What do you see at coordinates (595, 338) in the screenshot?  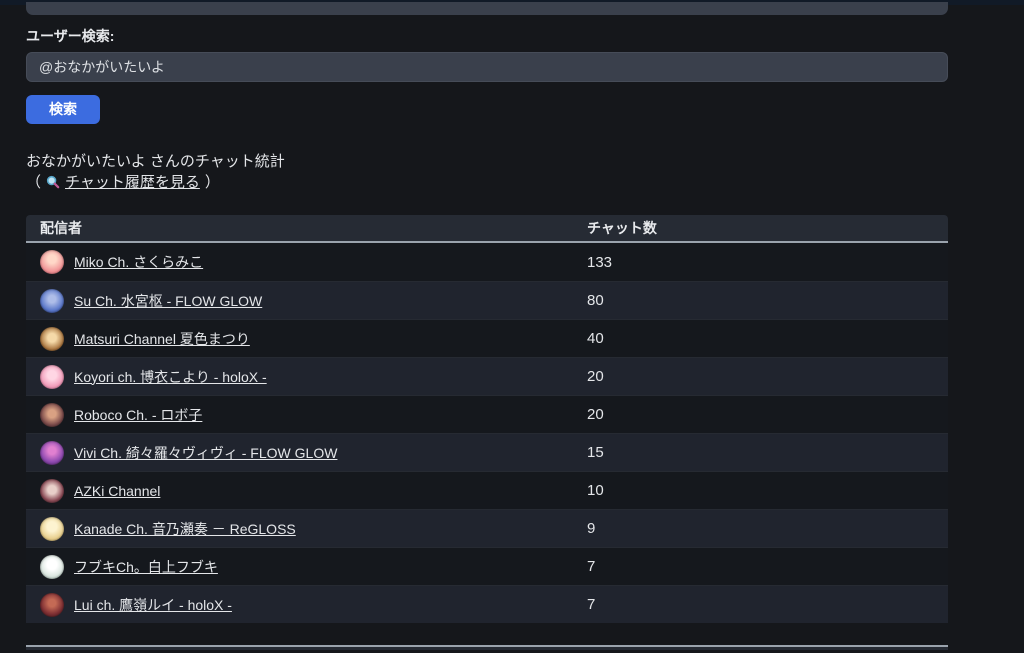 I see `chat-count-value: 40` at bounding box center [595, 338].